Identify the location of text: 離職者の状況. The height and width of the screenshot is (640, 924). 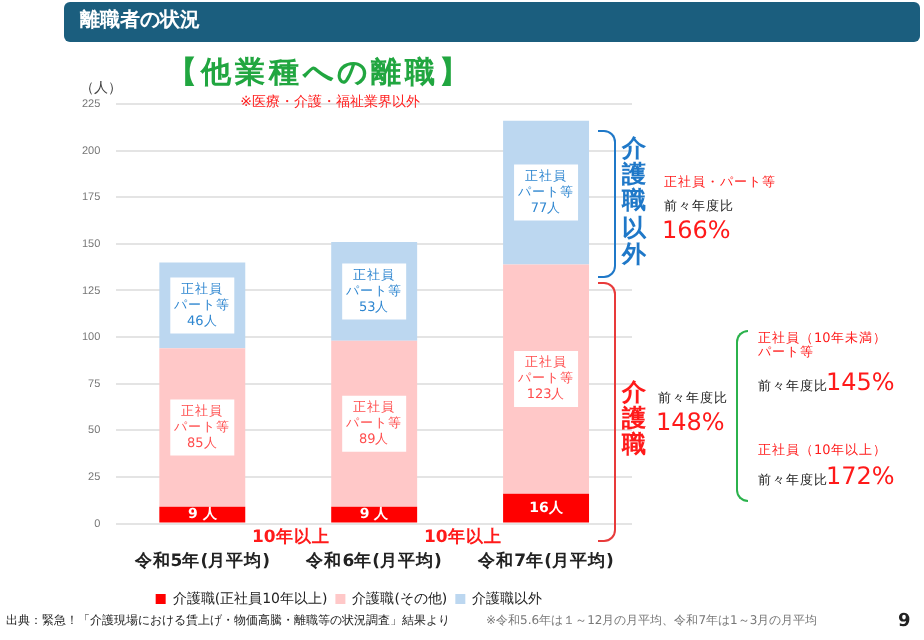
(140, 21).